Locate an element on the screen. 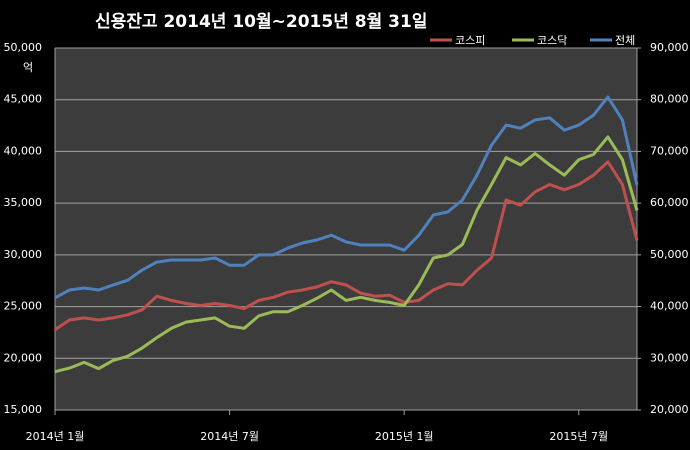 The width and height of the screenshot is (690, 450). legend-label: 코스피 is located at coordinates (470, 40).